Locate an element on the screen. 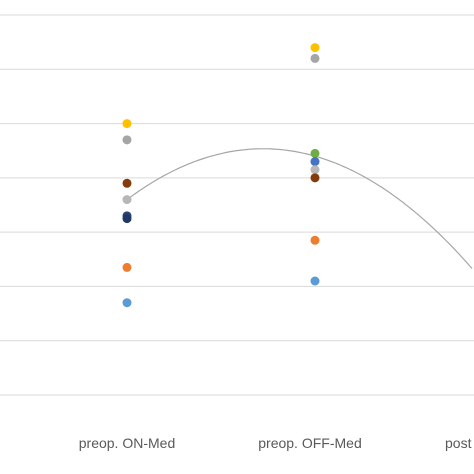 This screenshot has width=474, height=474. x-tick-label-post: post is located at coordinates (458, 443).